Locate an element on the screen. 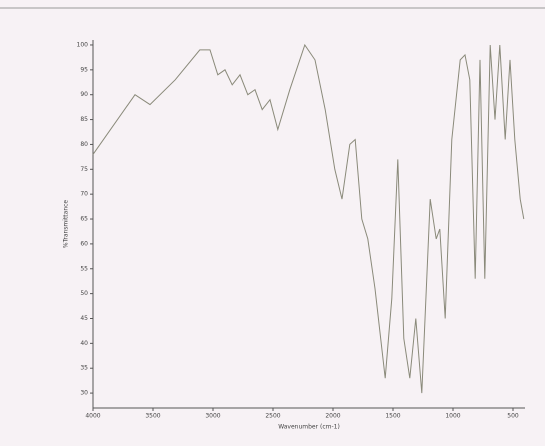 The image size is (545, 446). y-axis-label: %Transmittance is located at coordinates (66, 224).